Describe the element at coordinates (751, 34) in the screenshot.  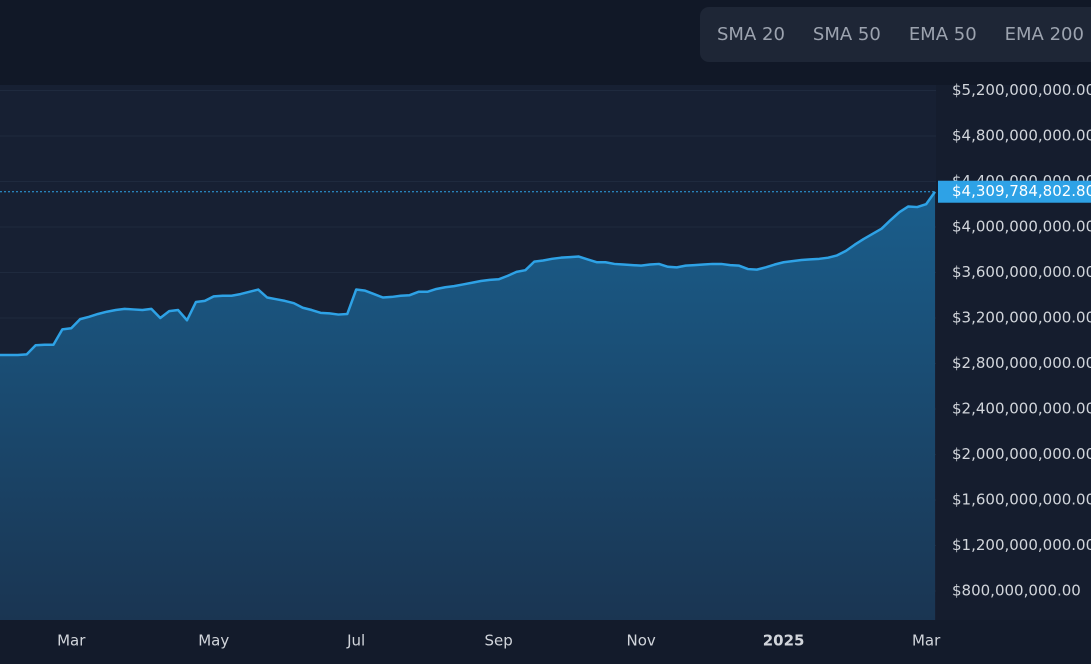
I see `indicator-button: SMA 20` at that location.